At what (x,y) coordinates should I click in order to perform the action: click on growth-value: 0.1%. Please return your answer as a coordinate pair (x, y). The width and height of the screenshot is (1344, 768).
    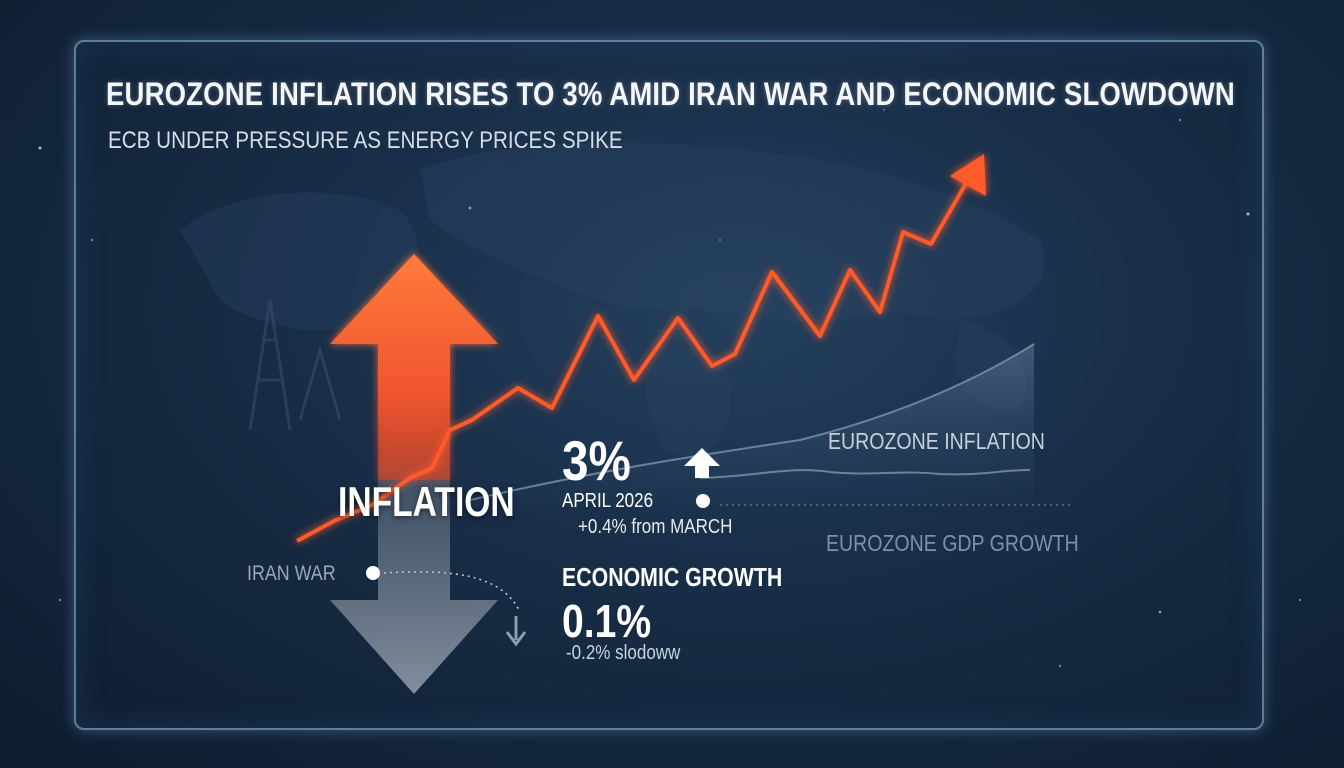
    Looking at the image, I should click on (607, 621).